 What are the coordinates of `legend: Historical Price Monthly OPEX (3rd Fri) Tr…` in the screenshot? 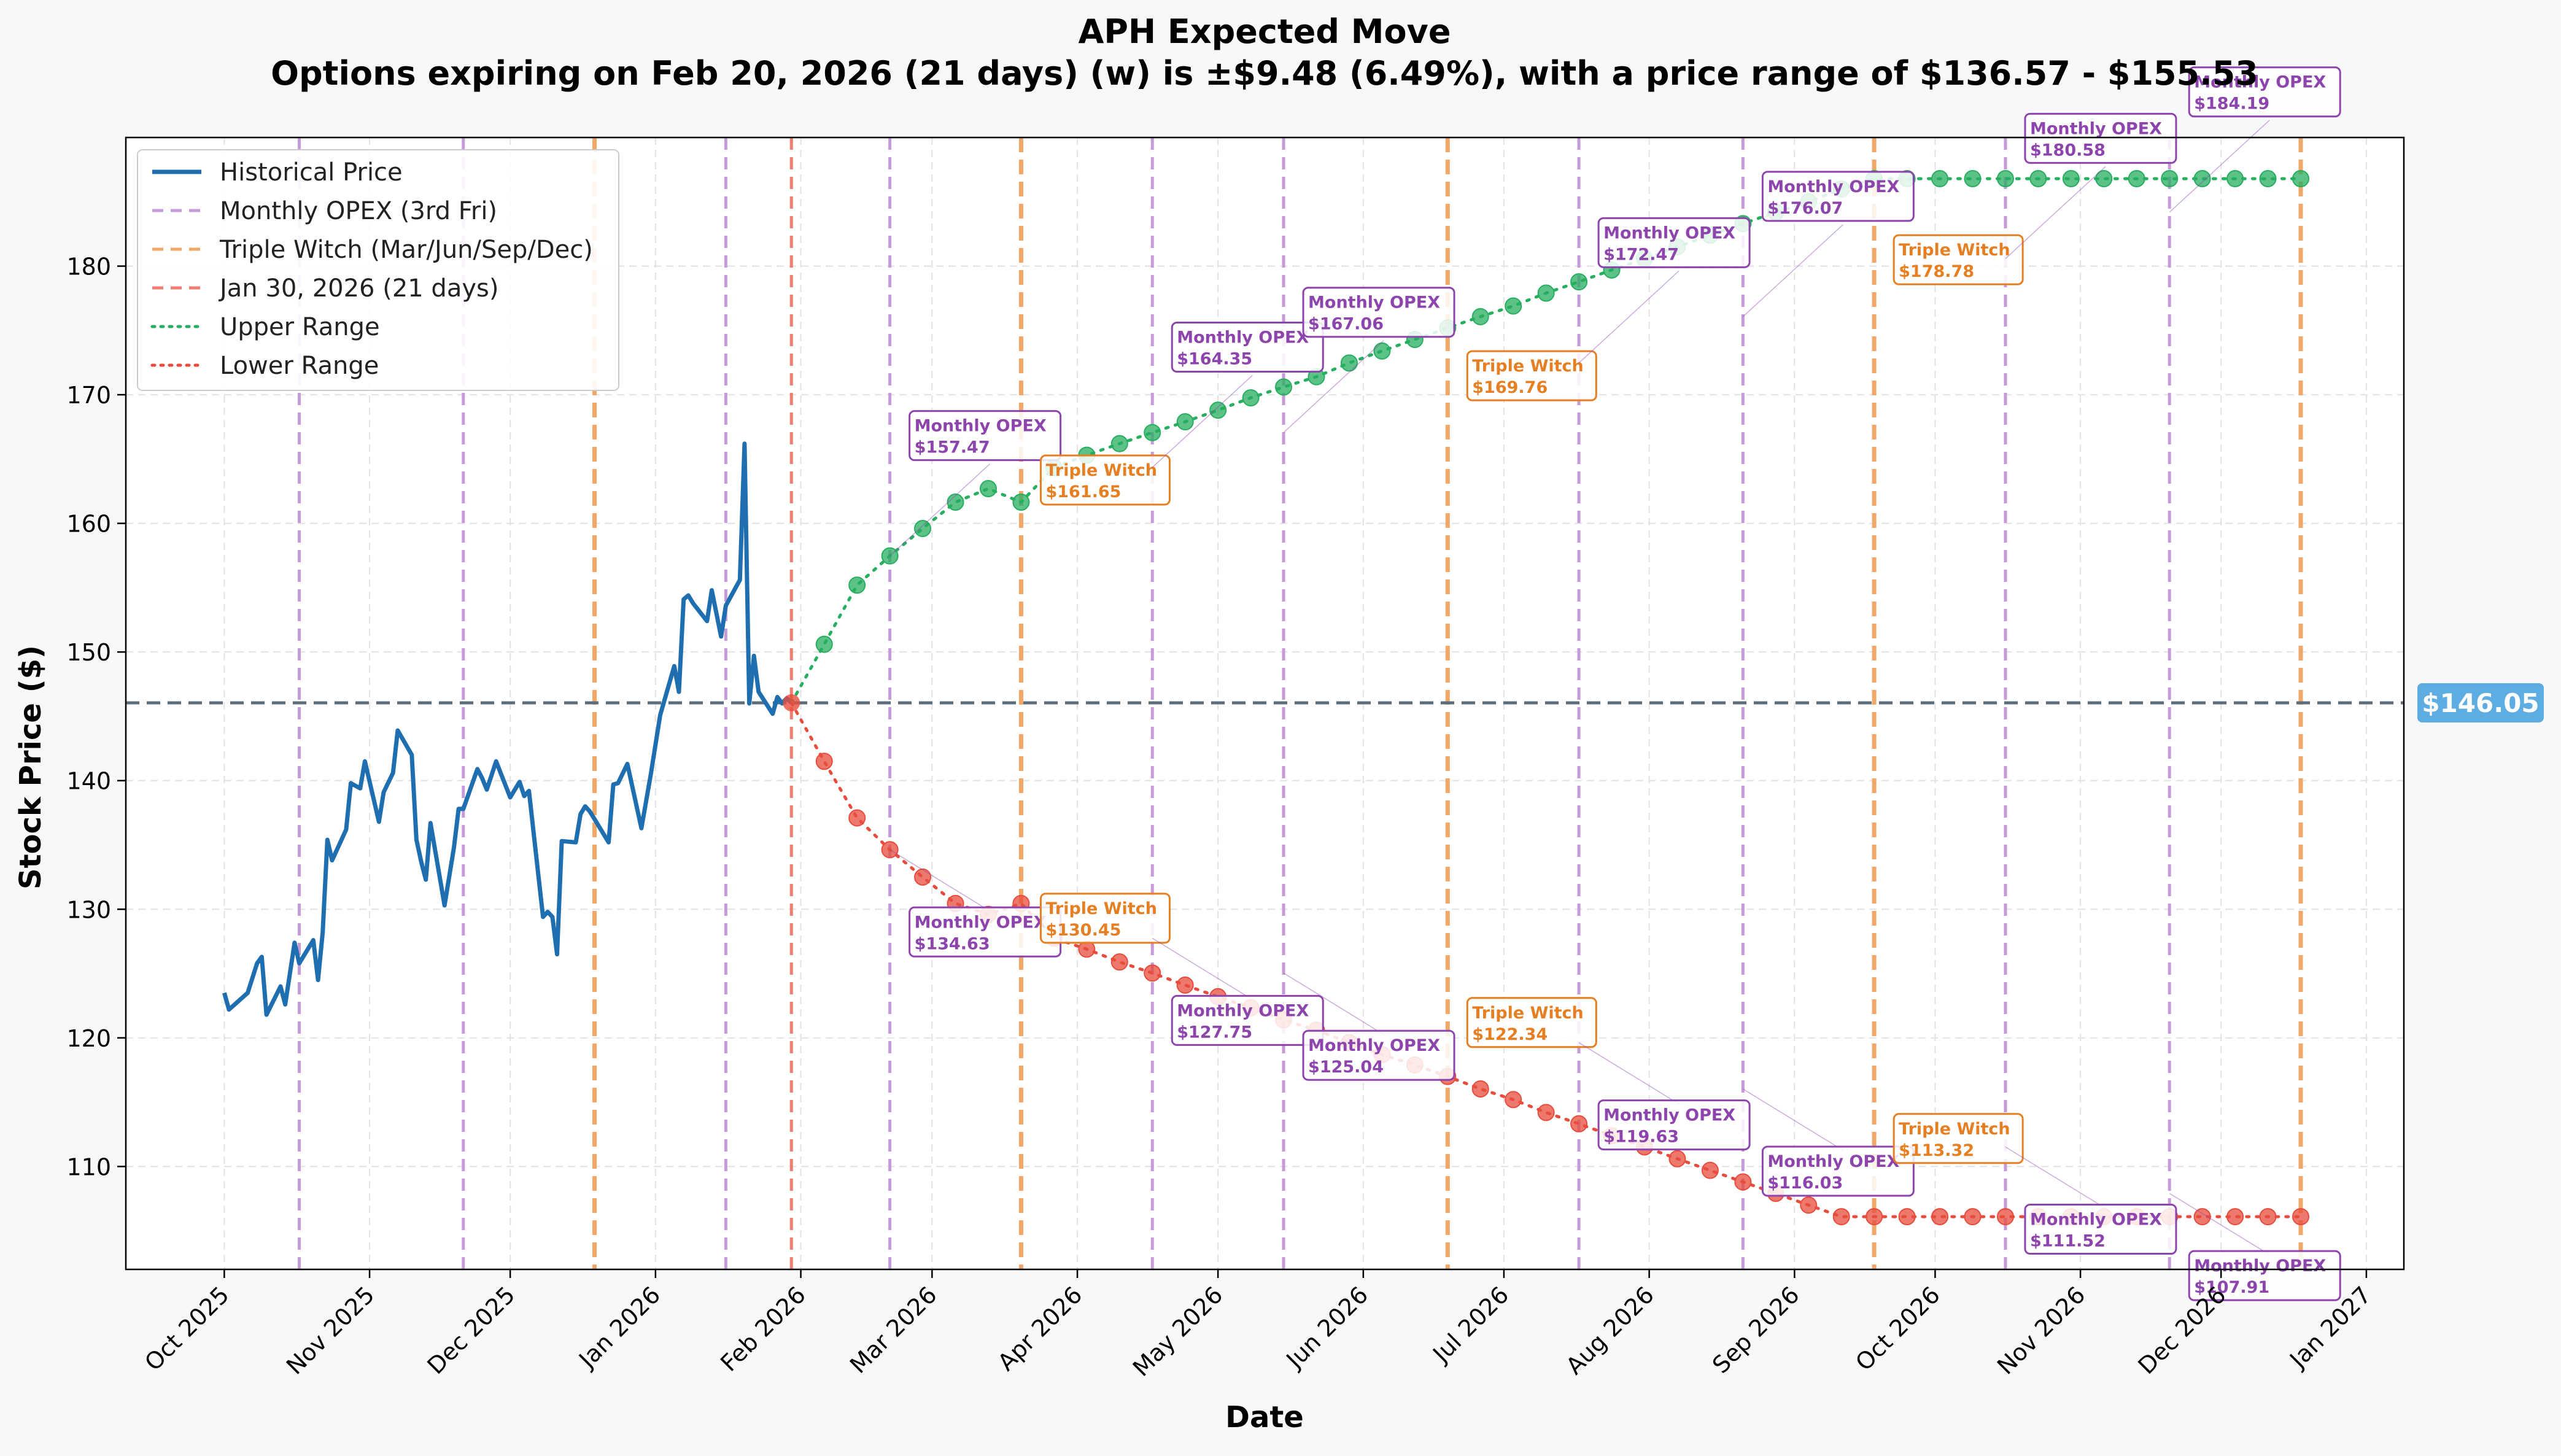 It's located at (378, 270).